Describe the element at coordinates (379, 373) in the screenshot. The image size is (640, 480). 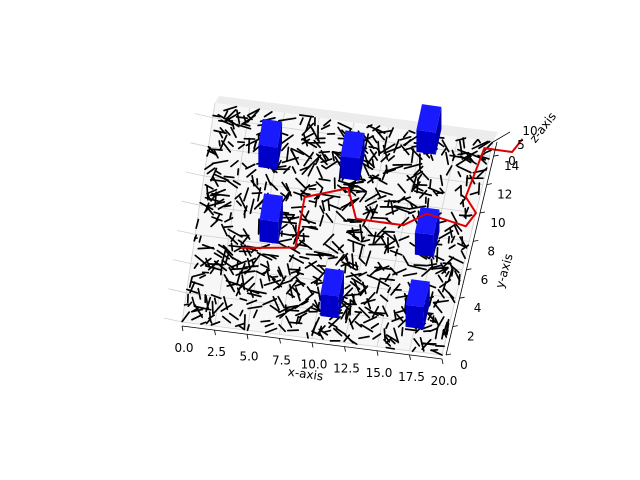
I see `x-tick-label: 15.0` at that location.